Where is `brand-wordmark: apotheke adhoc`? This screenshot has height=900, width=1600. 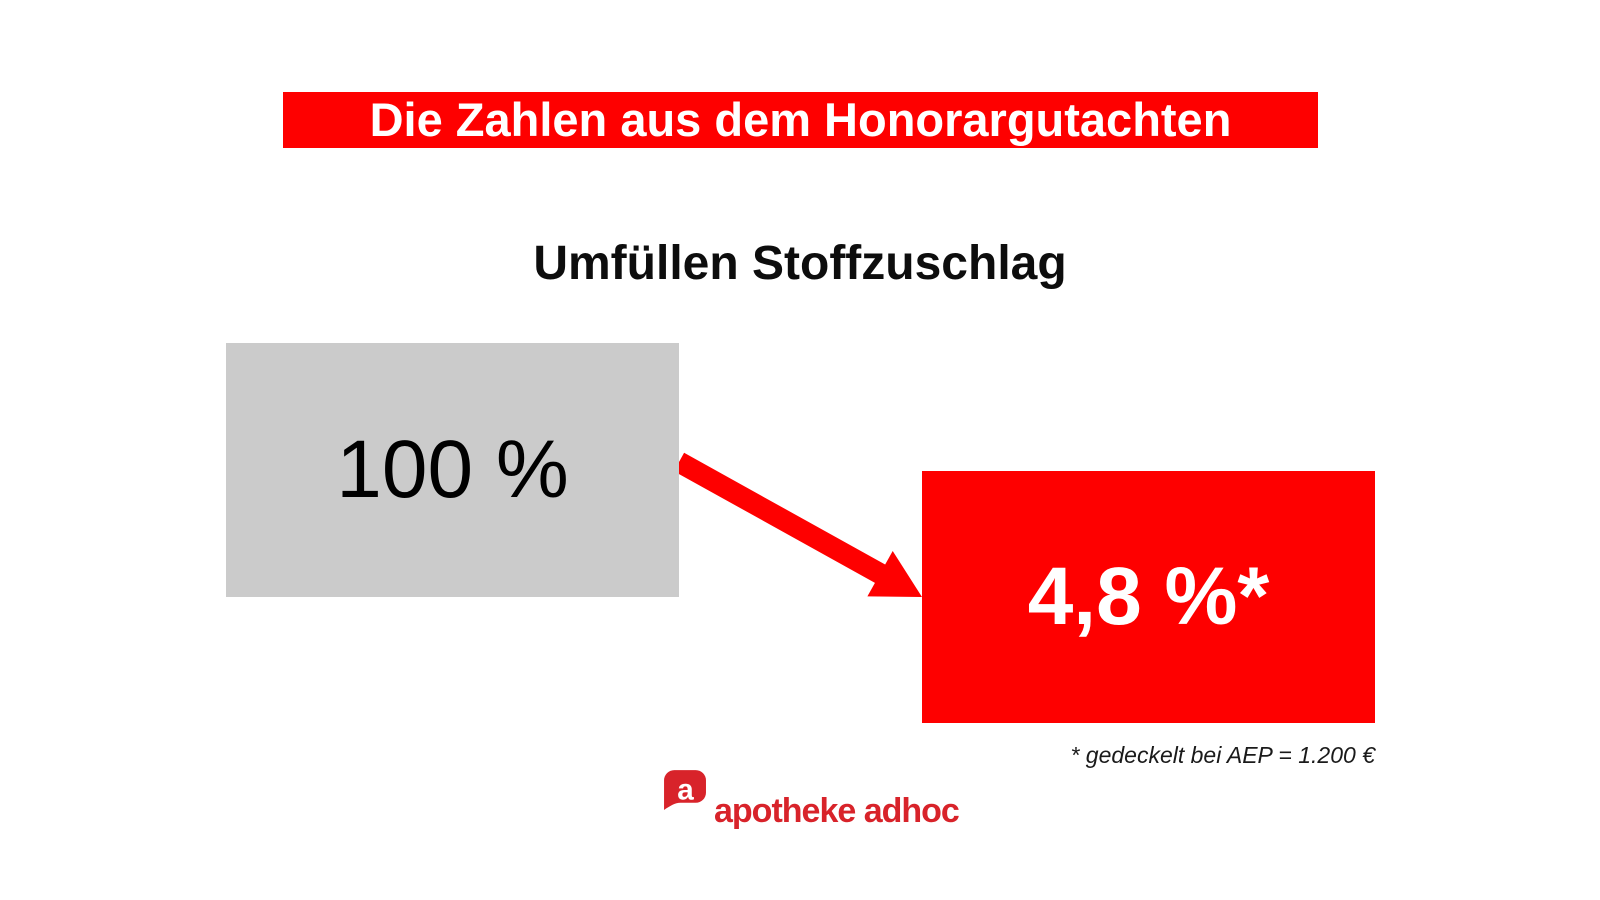
brand-wordmark: apotheke adhoc is located at coordinates (837, 811).